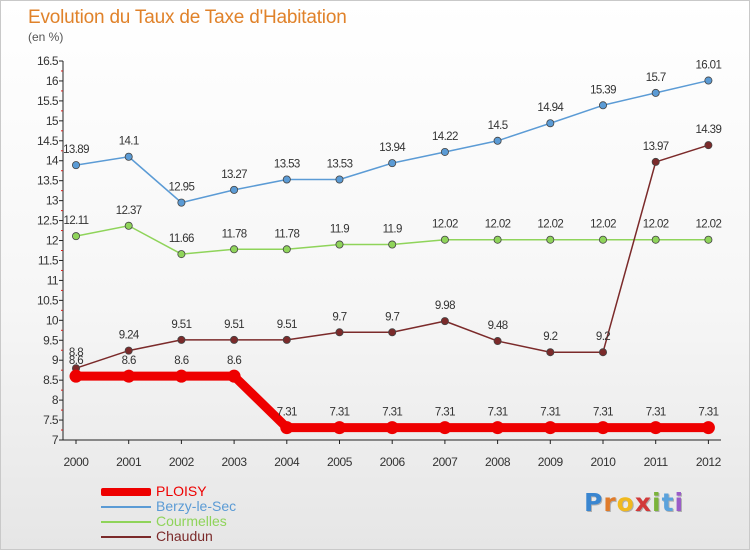  Describe the element at coordinates (445, 306) in the screenshot. I see `data-label: 9.98` at that location.